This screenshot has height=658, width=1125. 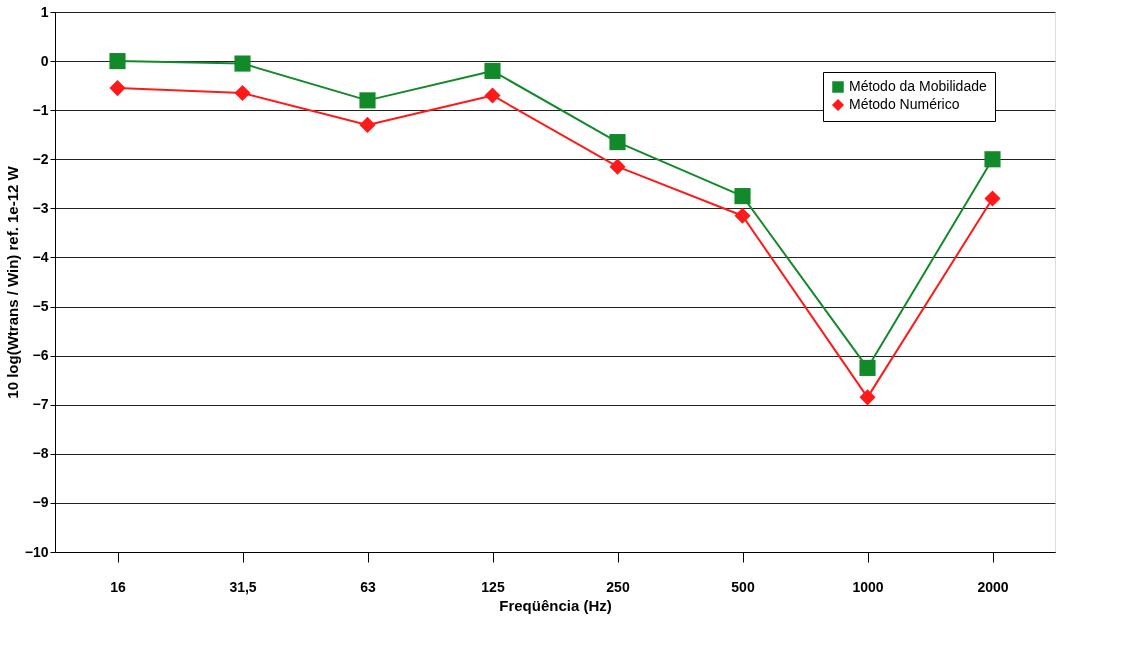 I want to click on x-tick-label: 125, so click(x=493, y=586).